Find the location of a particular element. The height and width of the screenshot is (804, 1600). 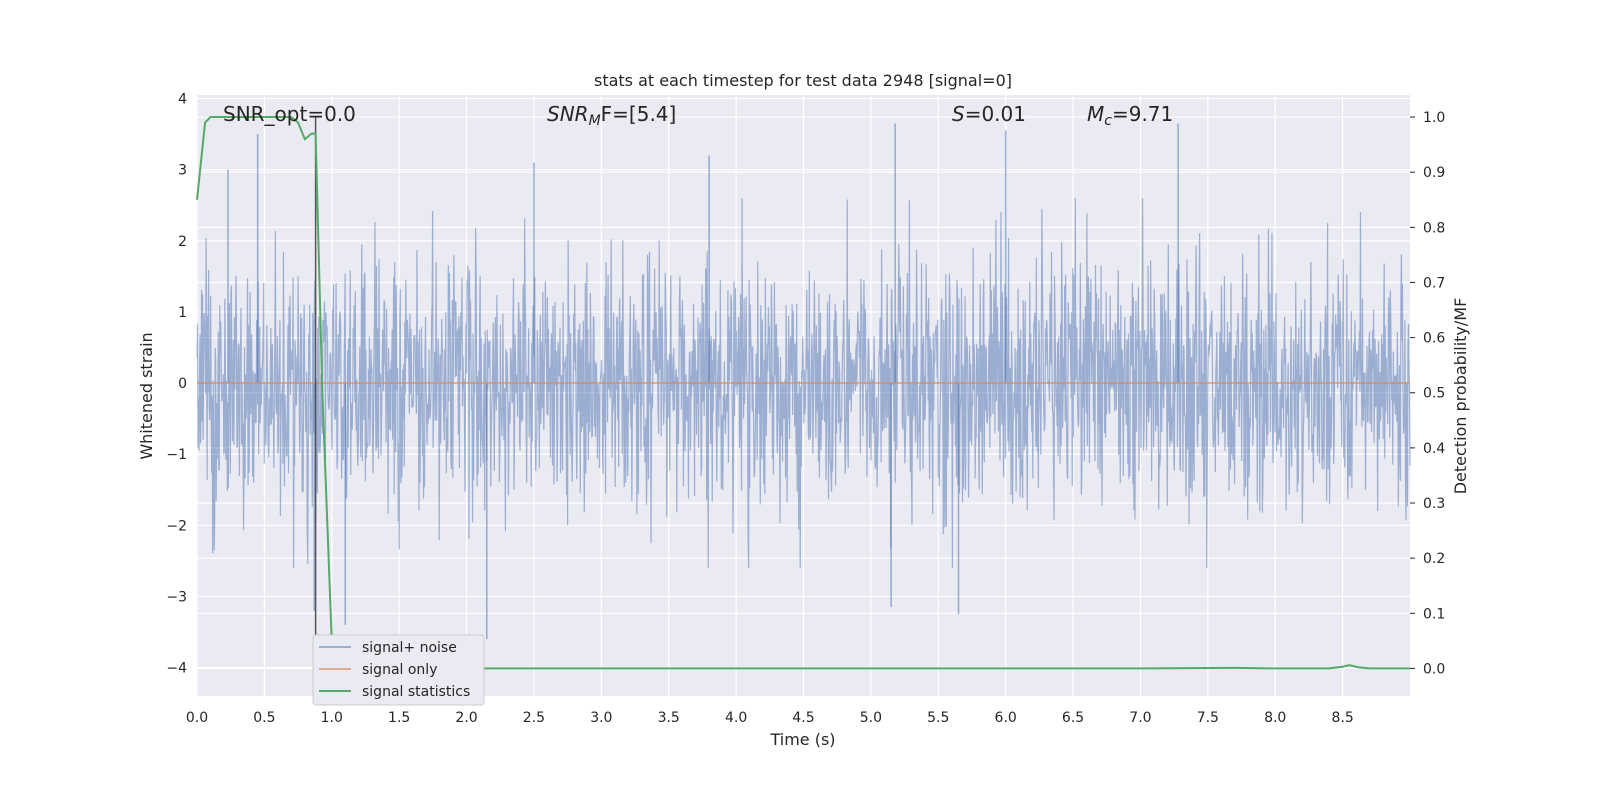

x-tick-label: 1.0 is located at coordinates (332, 718).